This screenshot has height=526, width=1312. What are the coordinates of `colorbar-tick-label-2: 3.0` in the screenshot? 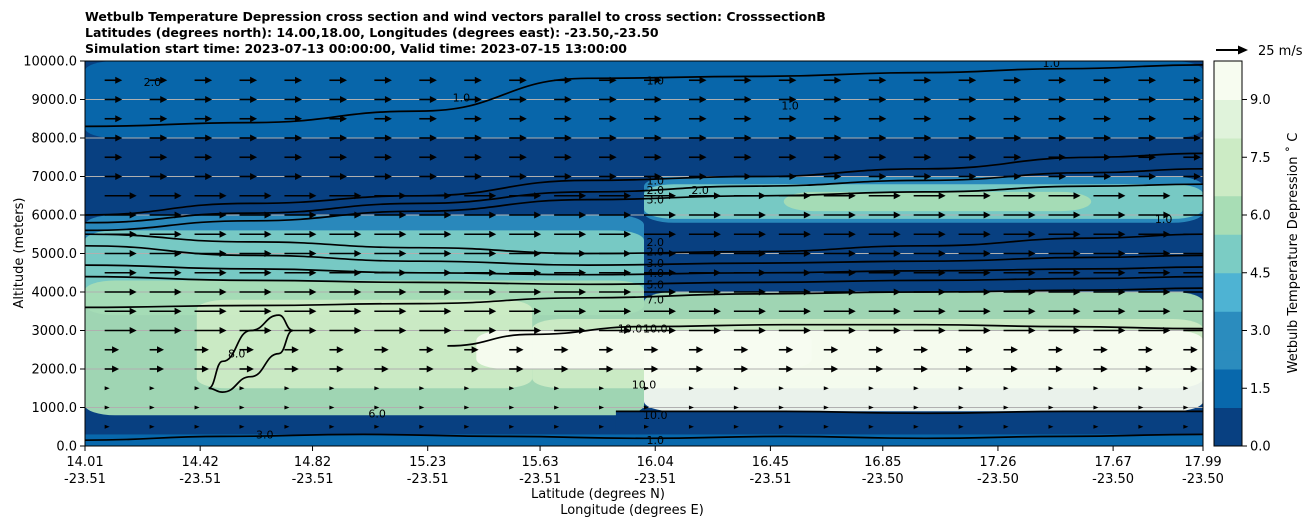 It's located at (1260, 331).